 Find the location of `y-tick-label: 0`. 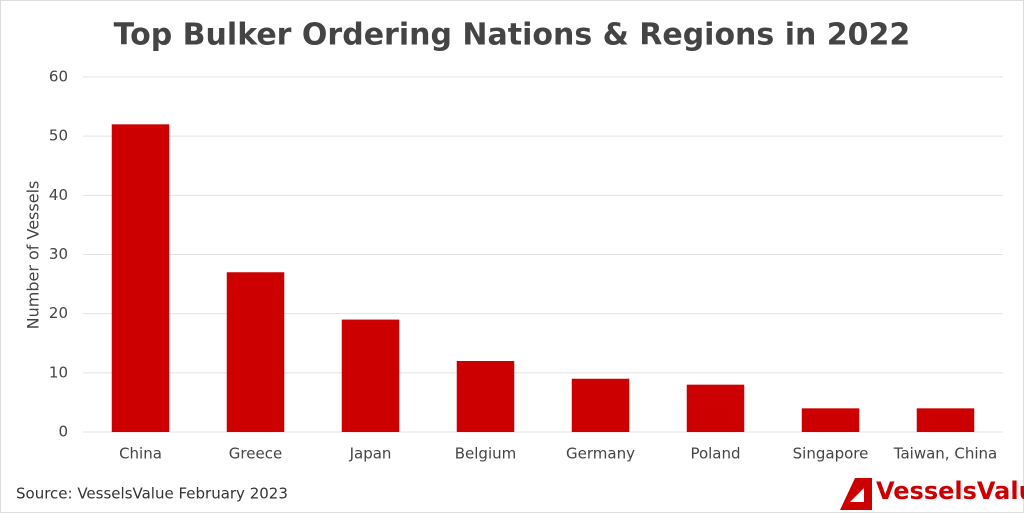

y-tick-label: 0 is located at coordinates (63, 432).